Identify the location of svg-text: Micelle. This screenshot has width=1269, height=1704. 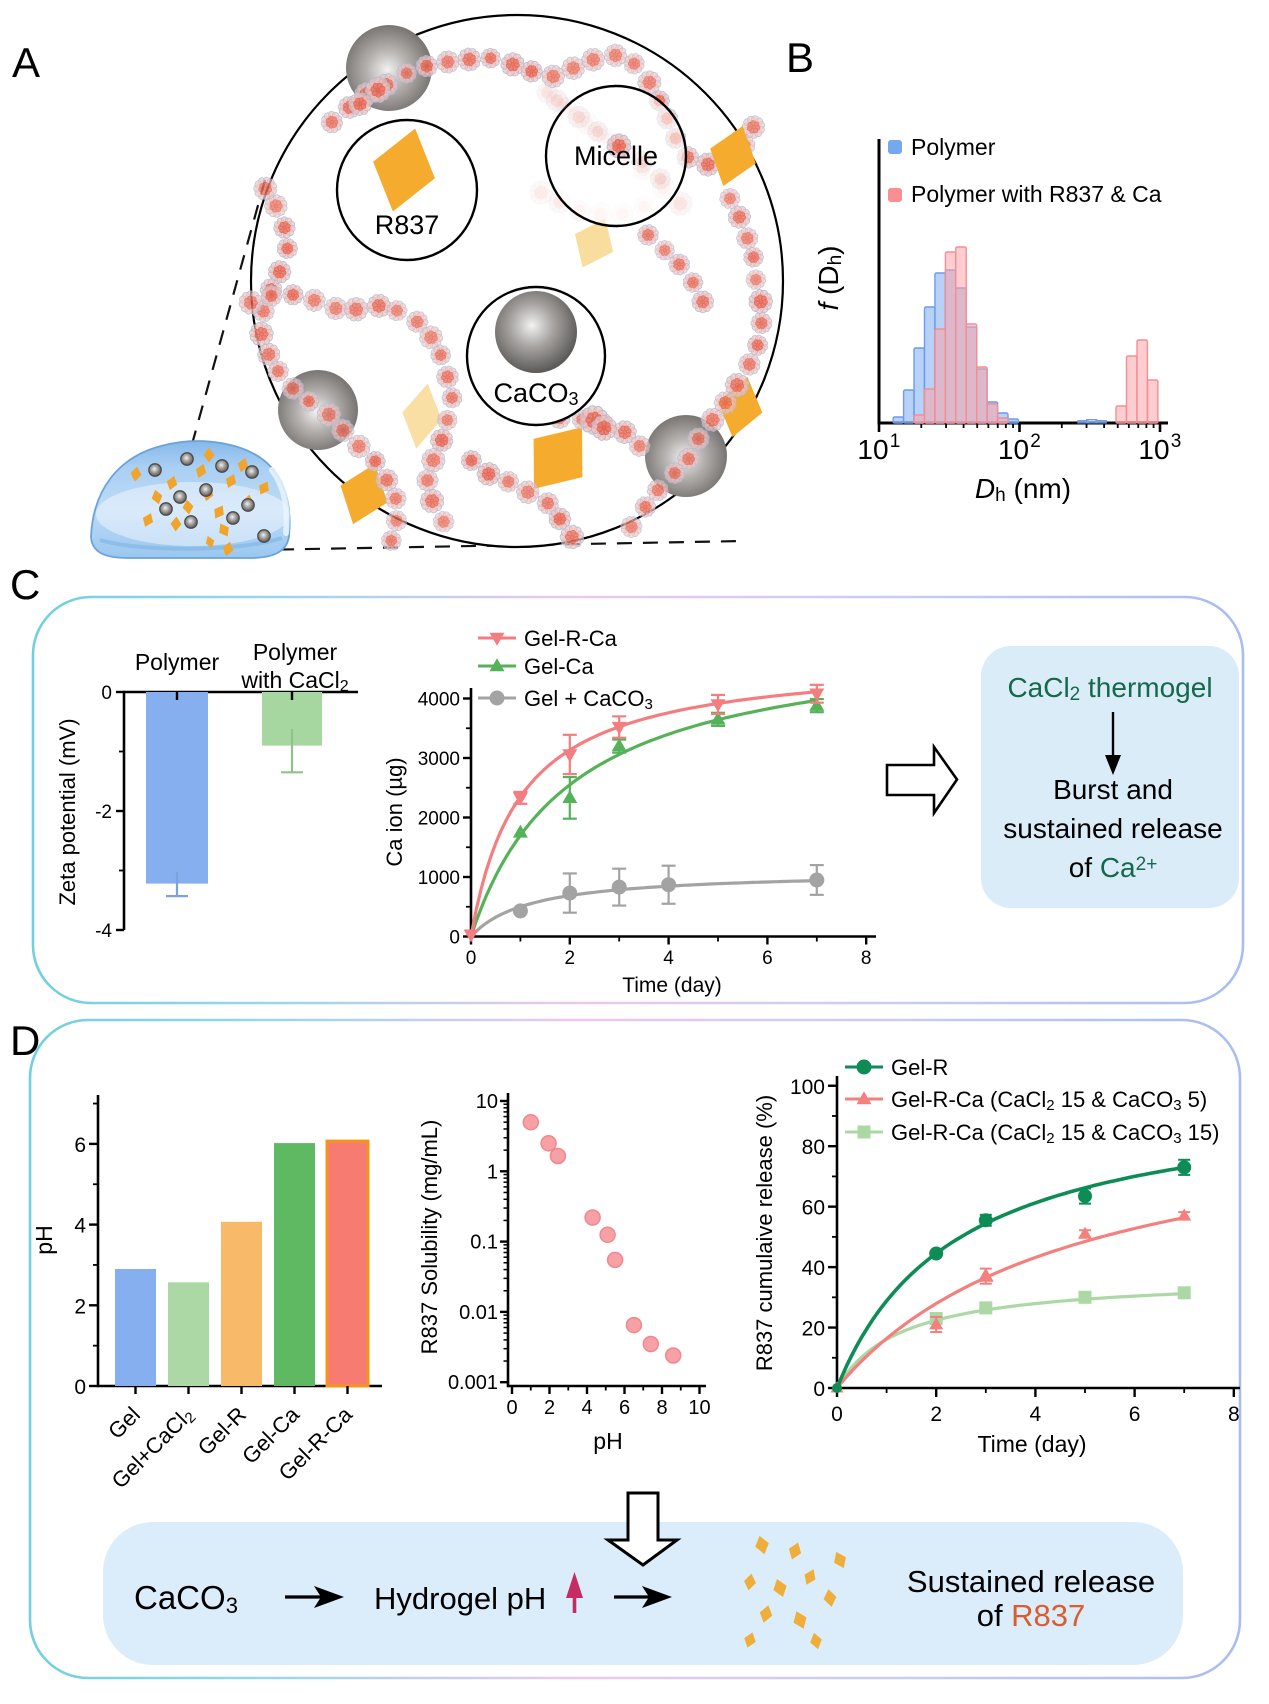
(616, 156).